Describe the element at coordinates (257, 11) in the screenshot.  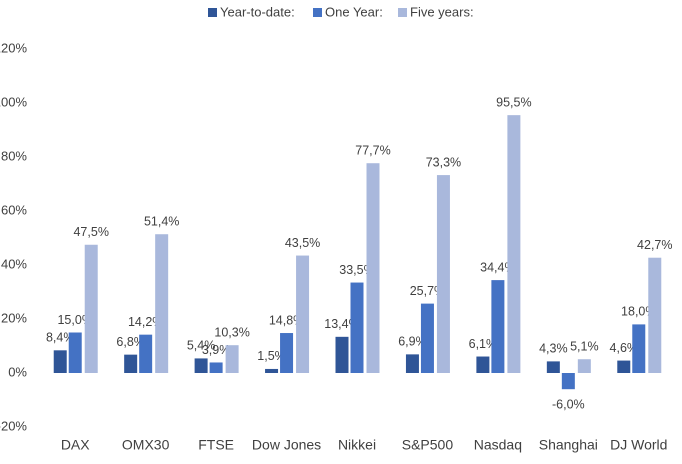
I see `legend-label: Year-to-date:` at that location.